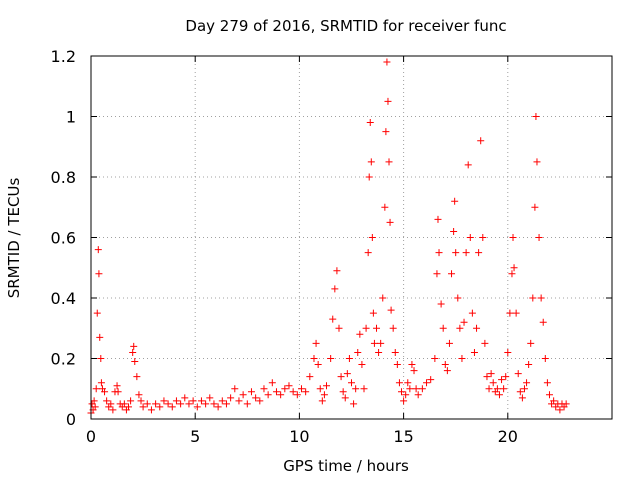  I want to click on x-tick-label: 0, so click(91, 436).